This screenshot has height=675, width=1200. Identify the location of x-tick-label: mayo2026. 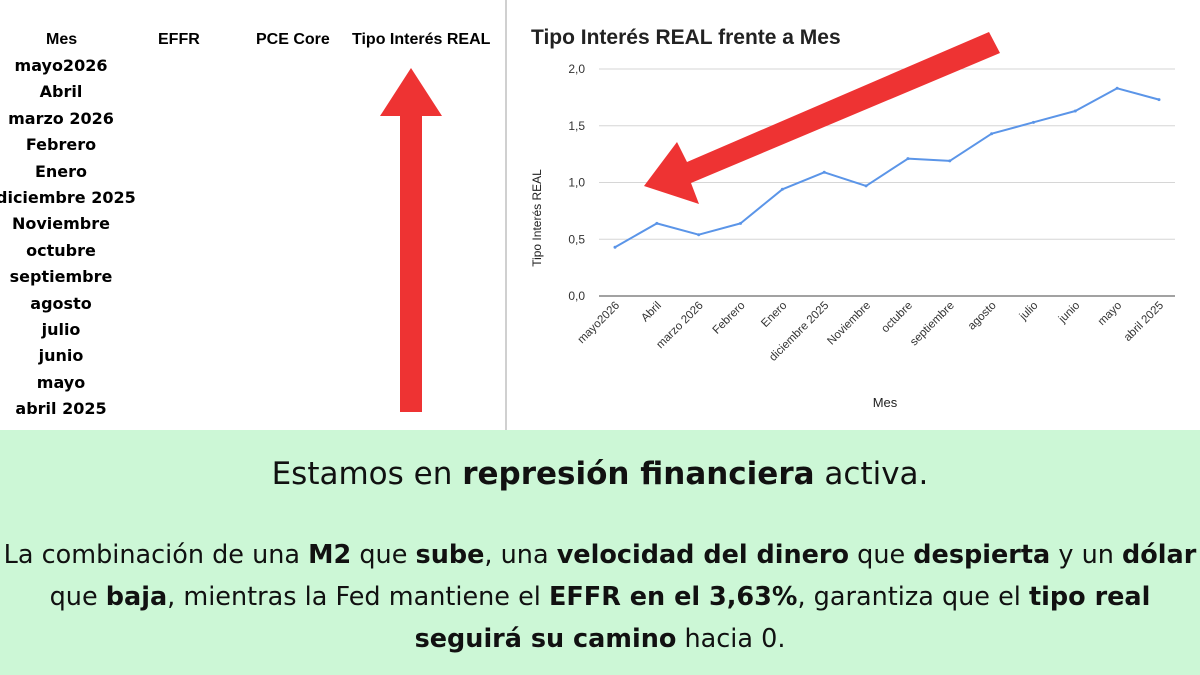
(599, 323).